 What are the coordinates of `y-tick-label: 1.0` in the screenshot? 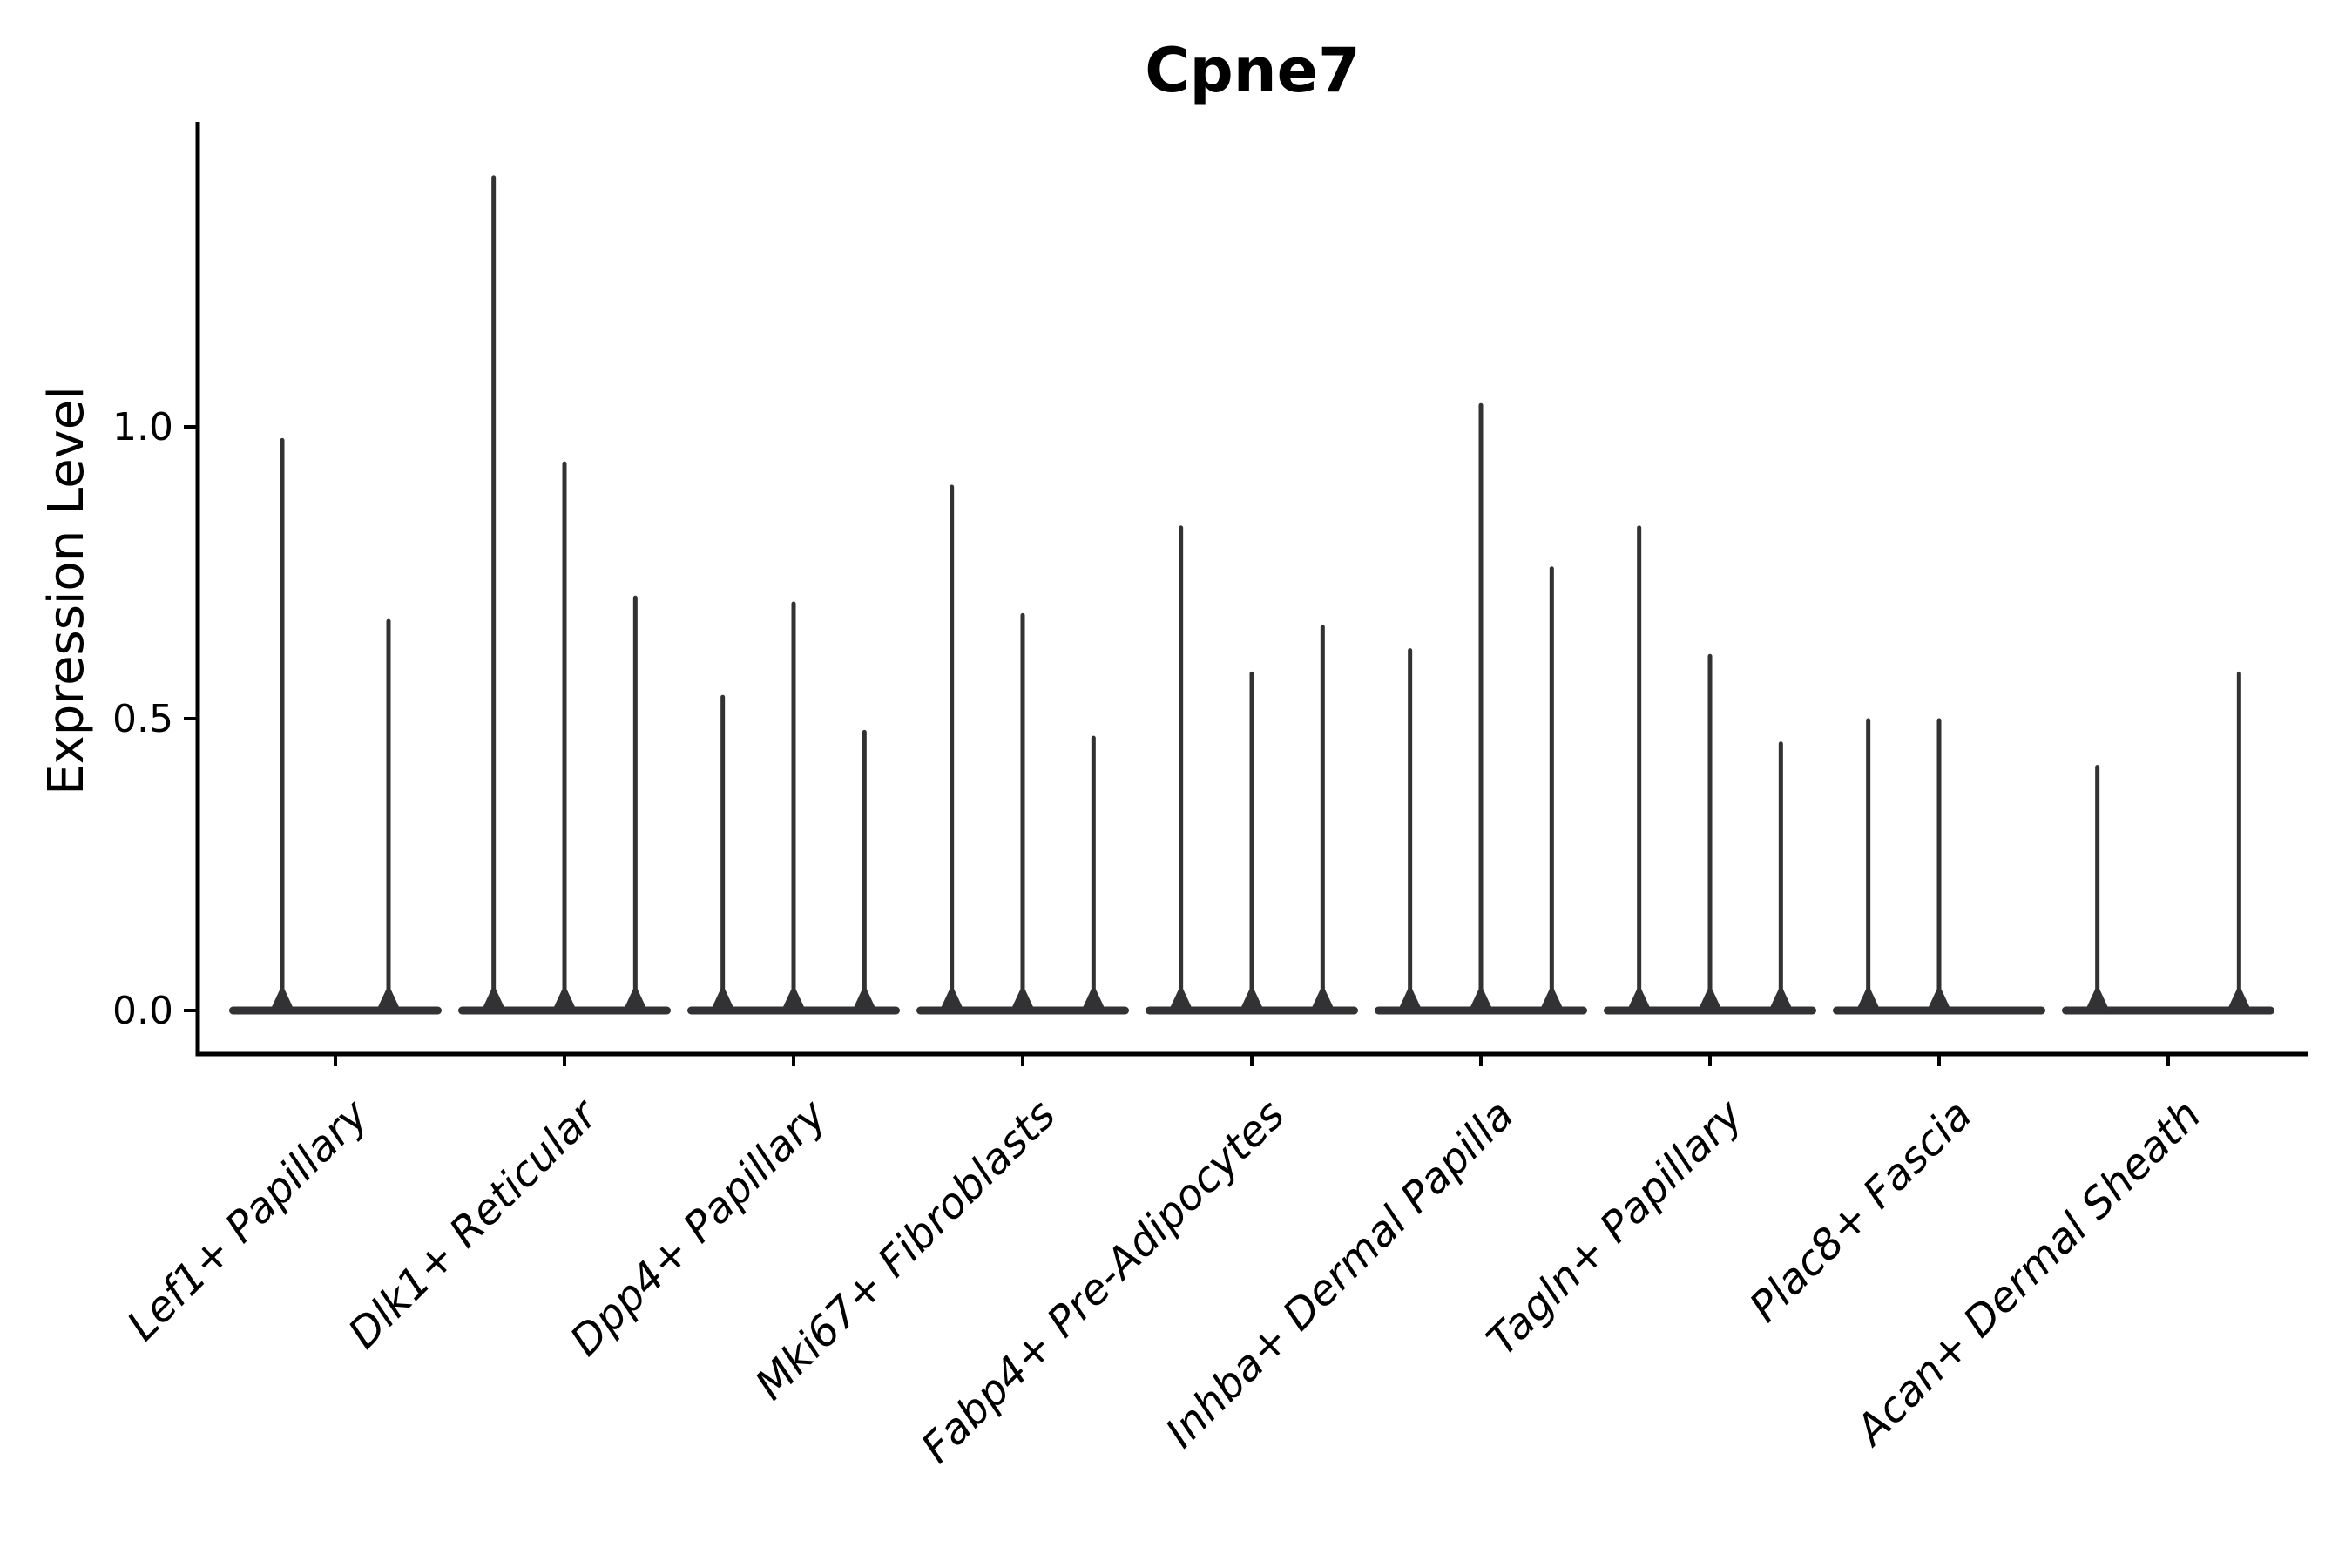 It's located at (142, 427).